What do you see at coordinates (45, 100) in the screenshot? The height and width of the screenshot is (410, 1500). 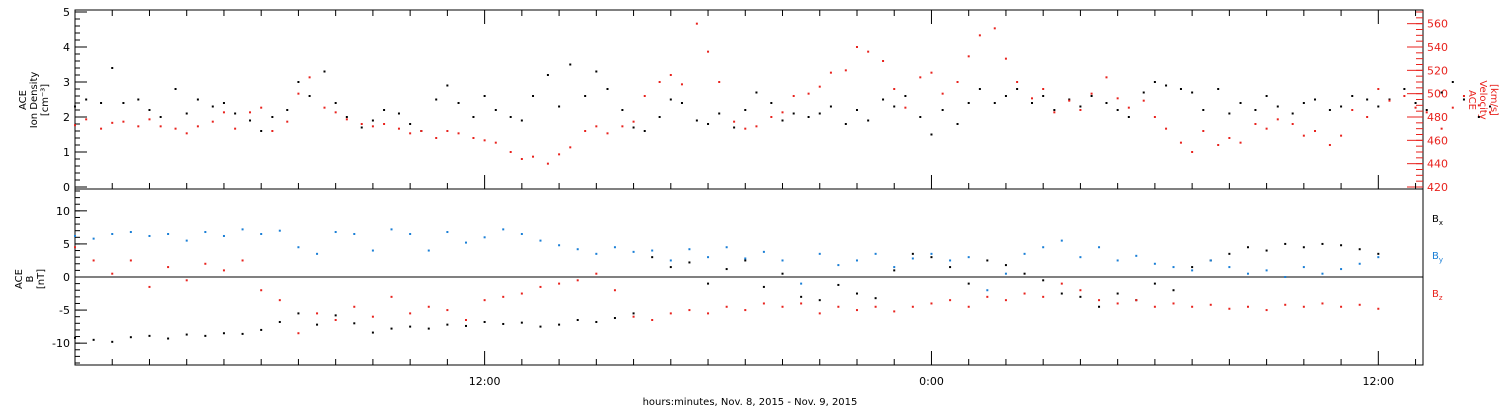 I see `top-ylabel-line3: [cm⁻³]` at bounding box center [45, 100].